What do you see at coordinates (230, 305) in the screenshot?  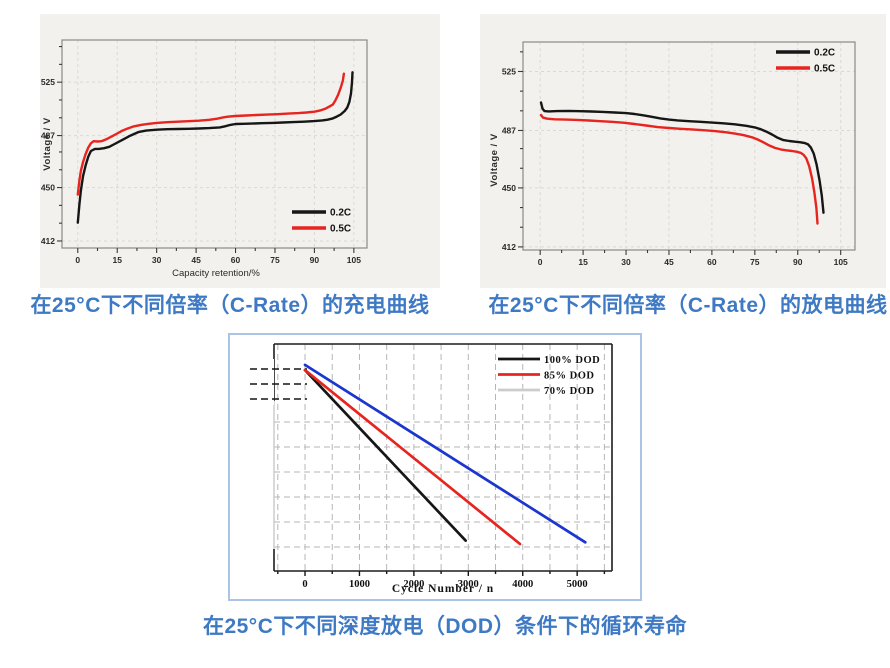 I see `charge-chart-caption: 在25°C下不同倍率（C-Rate）的充电曲线` at bounding box center [230, 305].